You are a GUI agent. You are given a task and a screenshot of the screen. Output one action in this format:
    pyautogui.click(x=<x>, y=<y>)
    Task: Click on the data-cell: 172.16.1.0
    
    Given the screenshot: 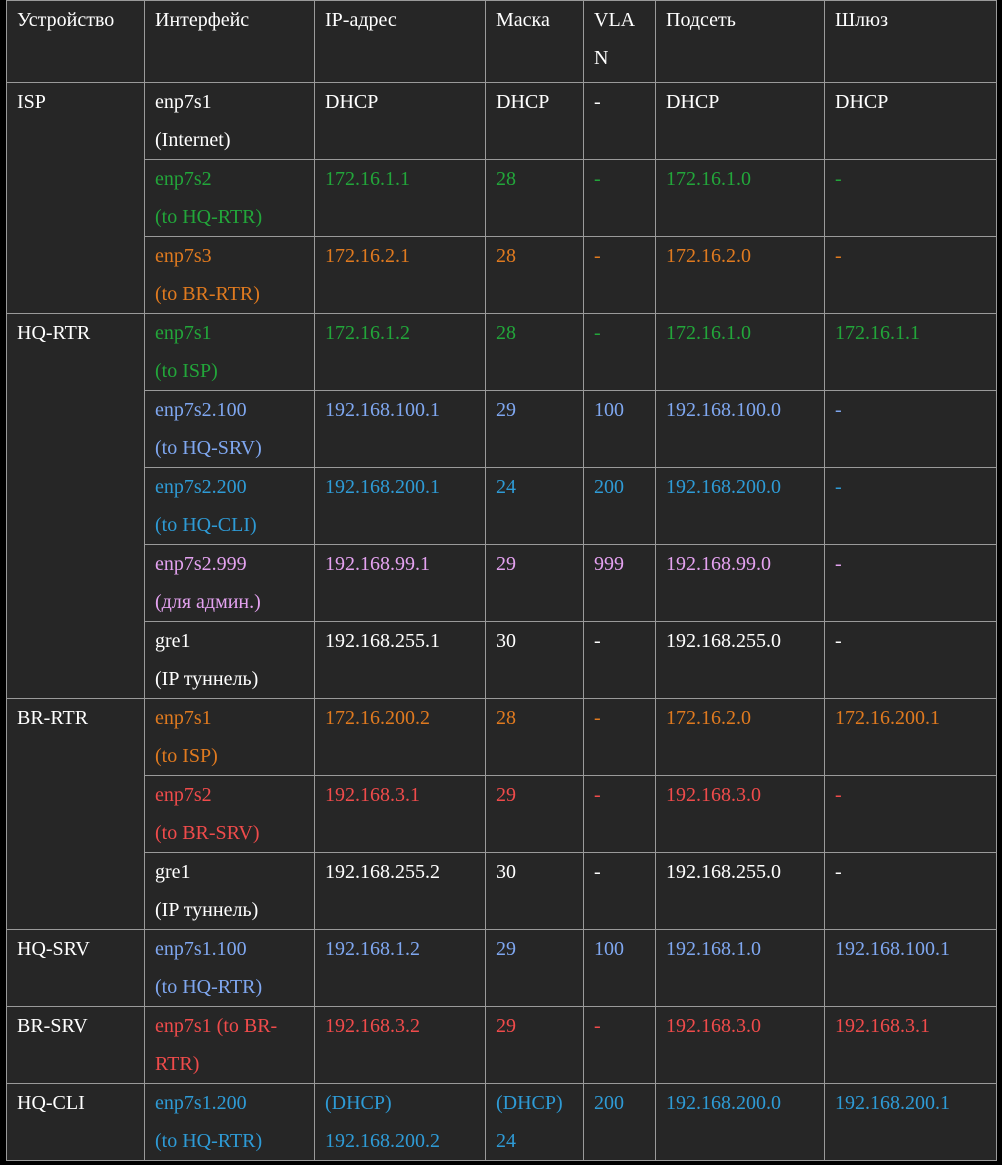 What is the action you would take?
    pyautogui.click(x=740, y=198)
    